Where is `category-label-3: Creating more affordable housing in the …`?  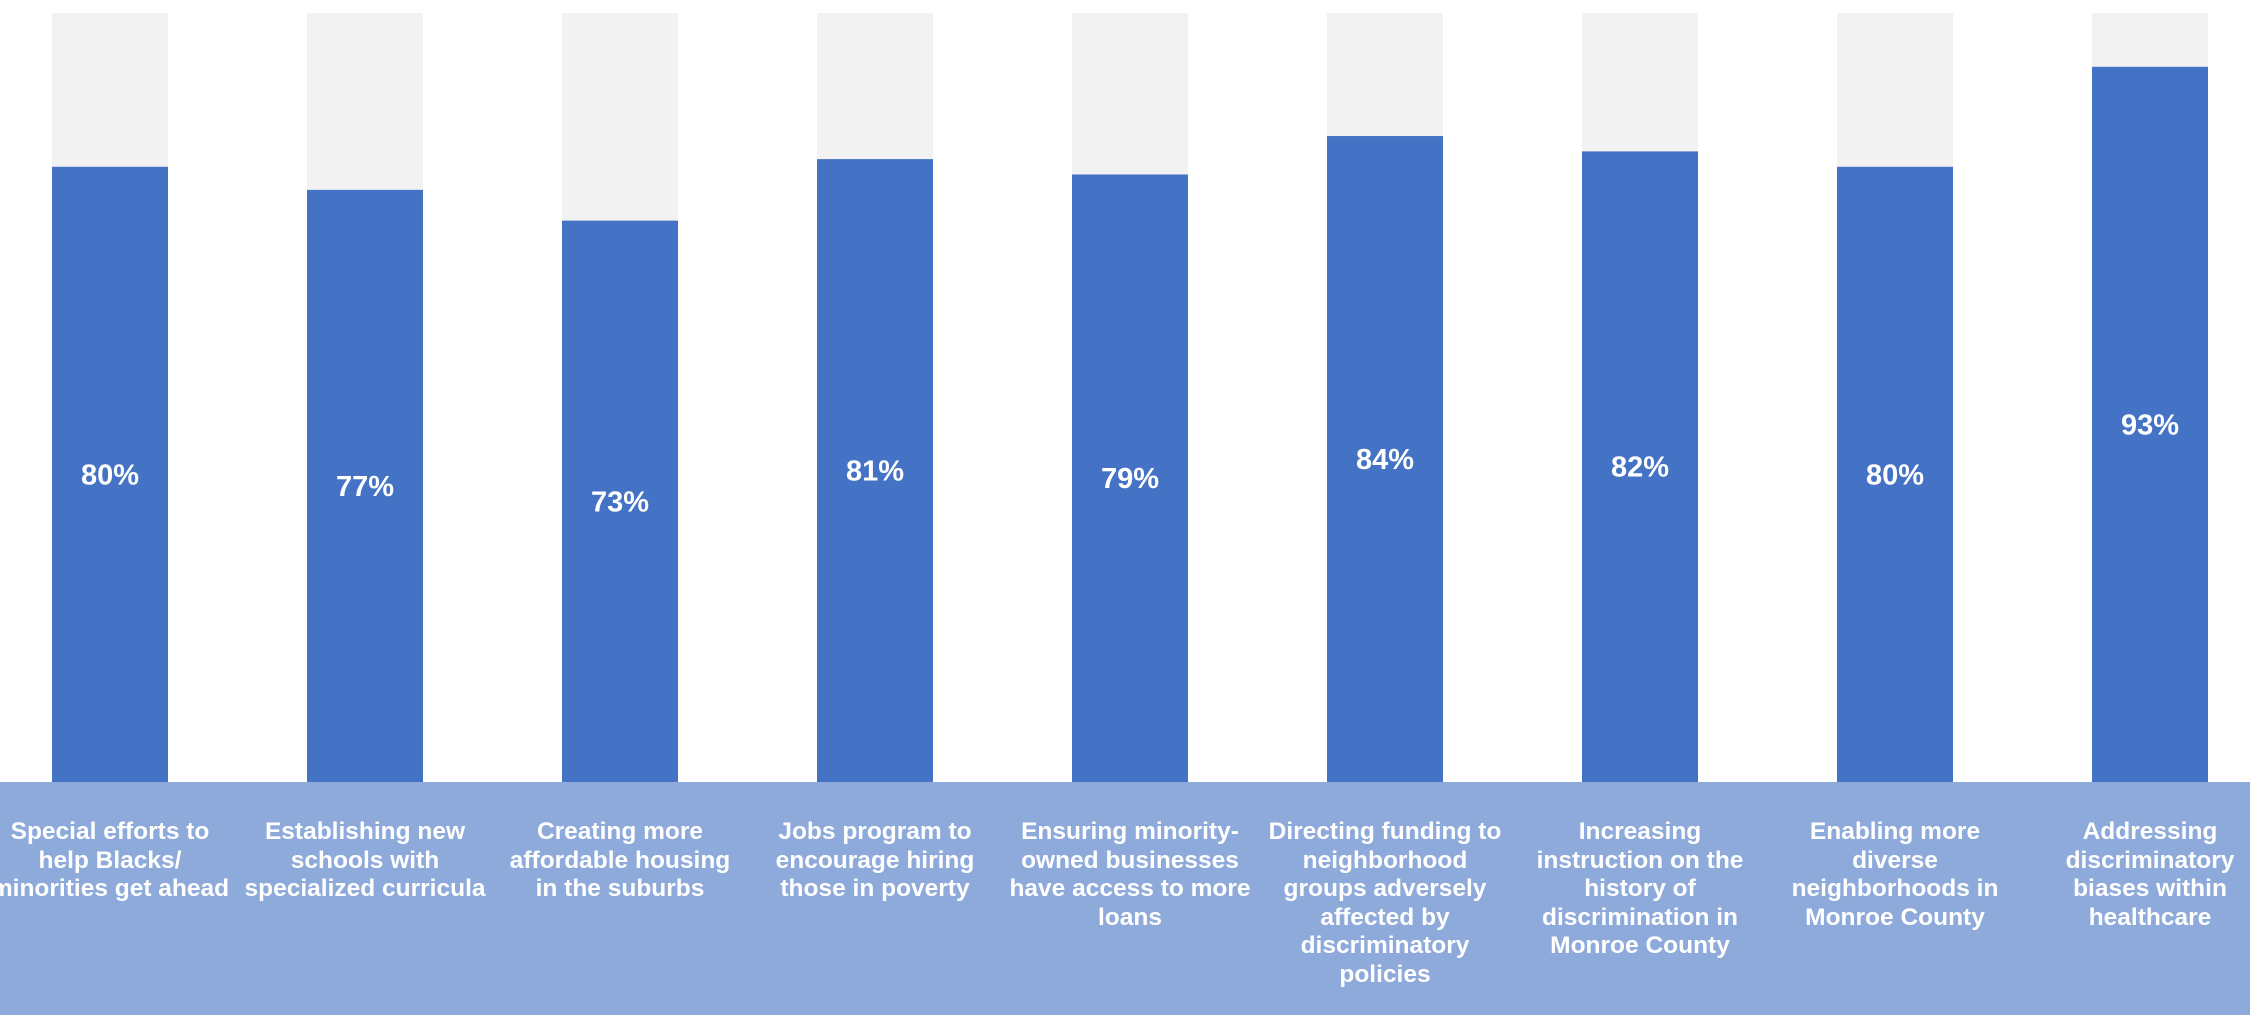
category-label-3: Creating more affordable housing in the … is located at coordinates (620, 860).